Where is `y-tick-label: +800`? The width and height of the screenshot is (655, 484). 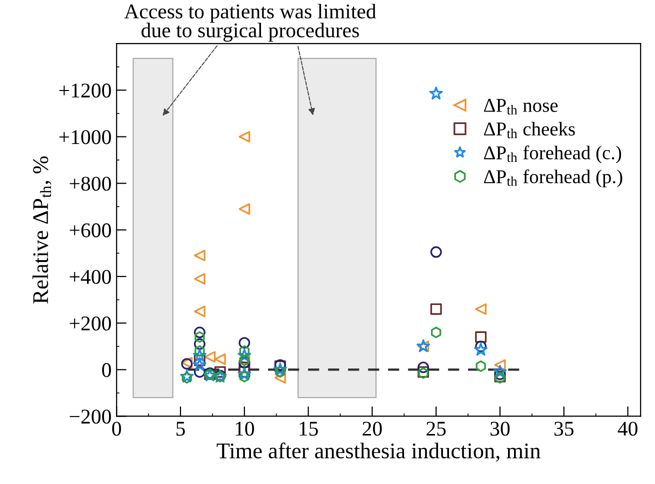
y-tick-label: +800 is located at coordinates (90, 183).